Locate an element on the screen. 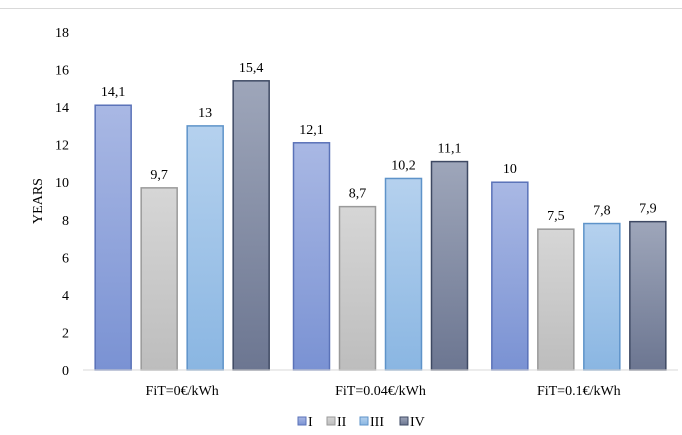 This screenshot has width=682, height=435. data-label: 13 is located at coordinates (205, 113).